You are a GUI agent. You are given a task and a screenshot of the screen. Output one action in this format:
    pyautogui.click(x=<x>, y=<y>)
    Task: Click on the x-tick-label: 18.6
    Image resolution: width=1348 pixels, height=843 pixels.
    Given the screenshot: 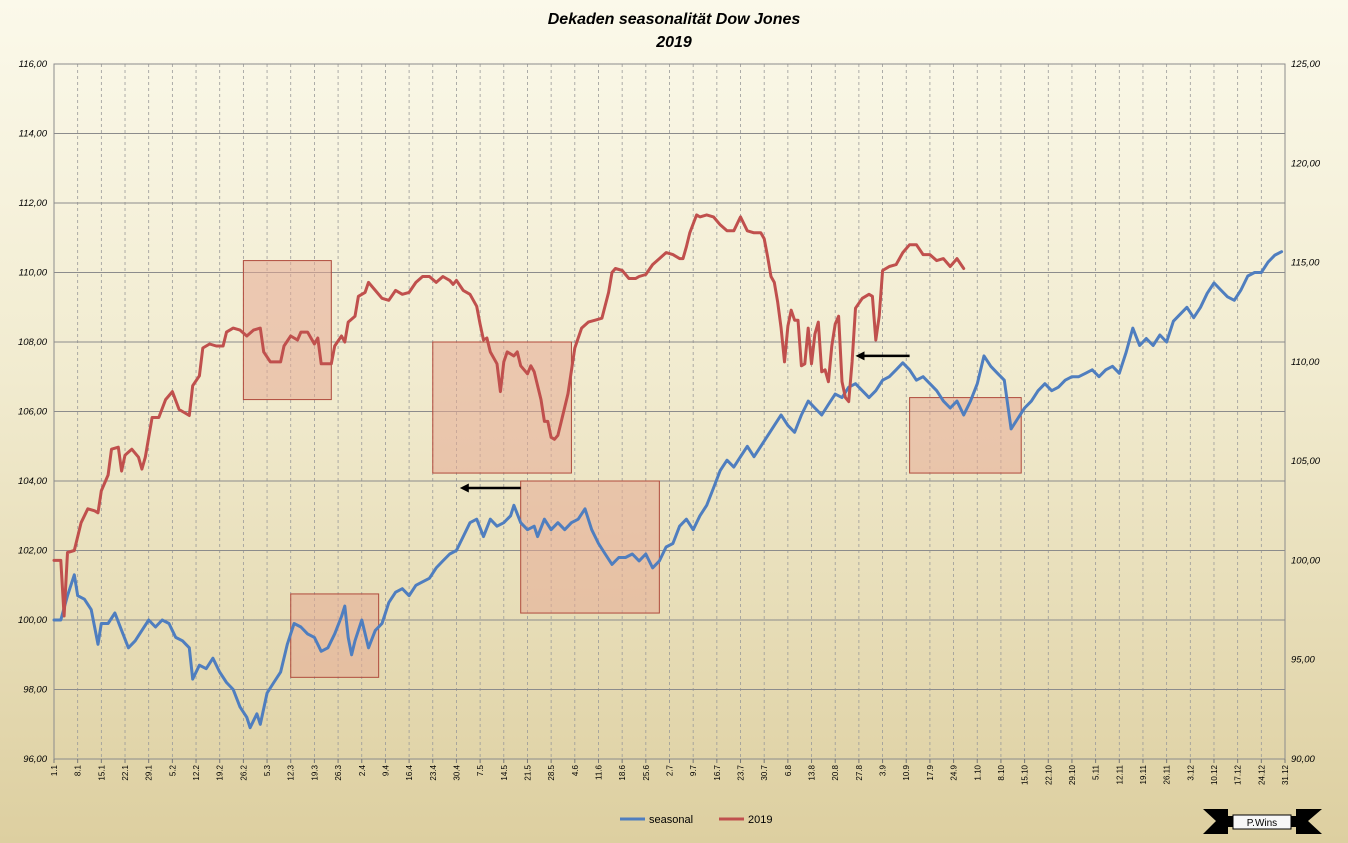 What is the action you would take?
    pyautogui.click(x=622, y=772)
    